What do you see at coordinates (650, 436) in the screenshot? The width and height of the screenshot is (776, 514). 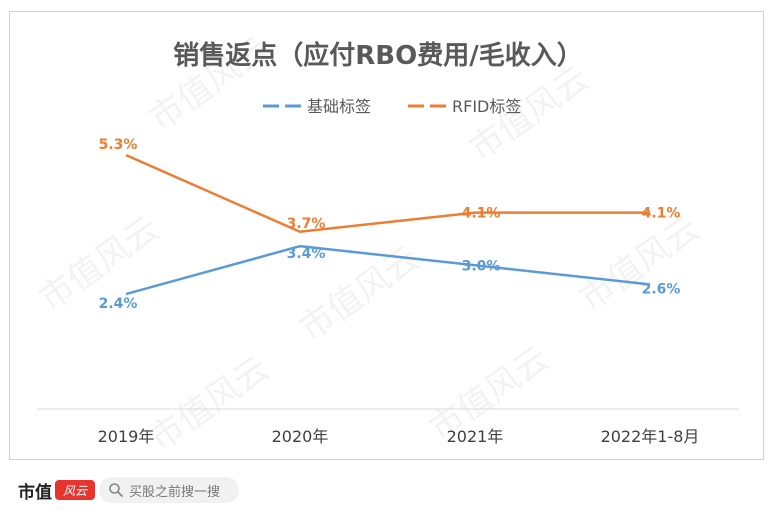 I see `x-tick-label: 2022年1-8月` at bounding box center [650, 436].